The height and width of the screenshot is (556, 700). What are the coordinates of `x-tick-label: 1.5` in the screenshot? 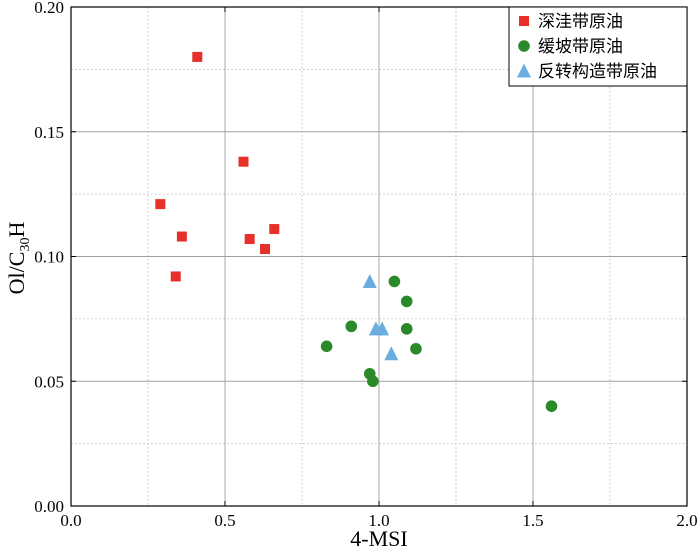 It's located at (532, 520).